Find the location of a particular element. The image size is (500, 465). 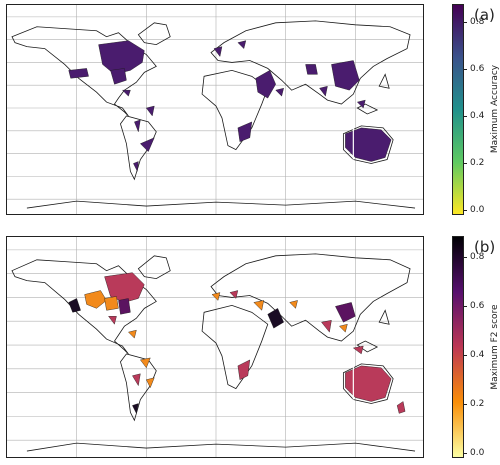

region-argentina is located at coordinates (150, 383).